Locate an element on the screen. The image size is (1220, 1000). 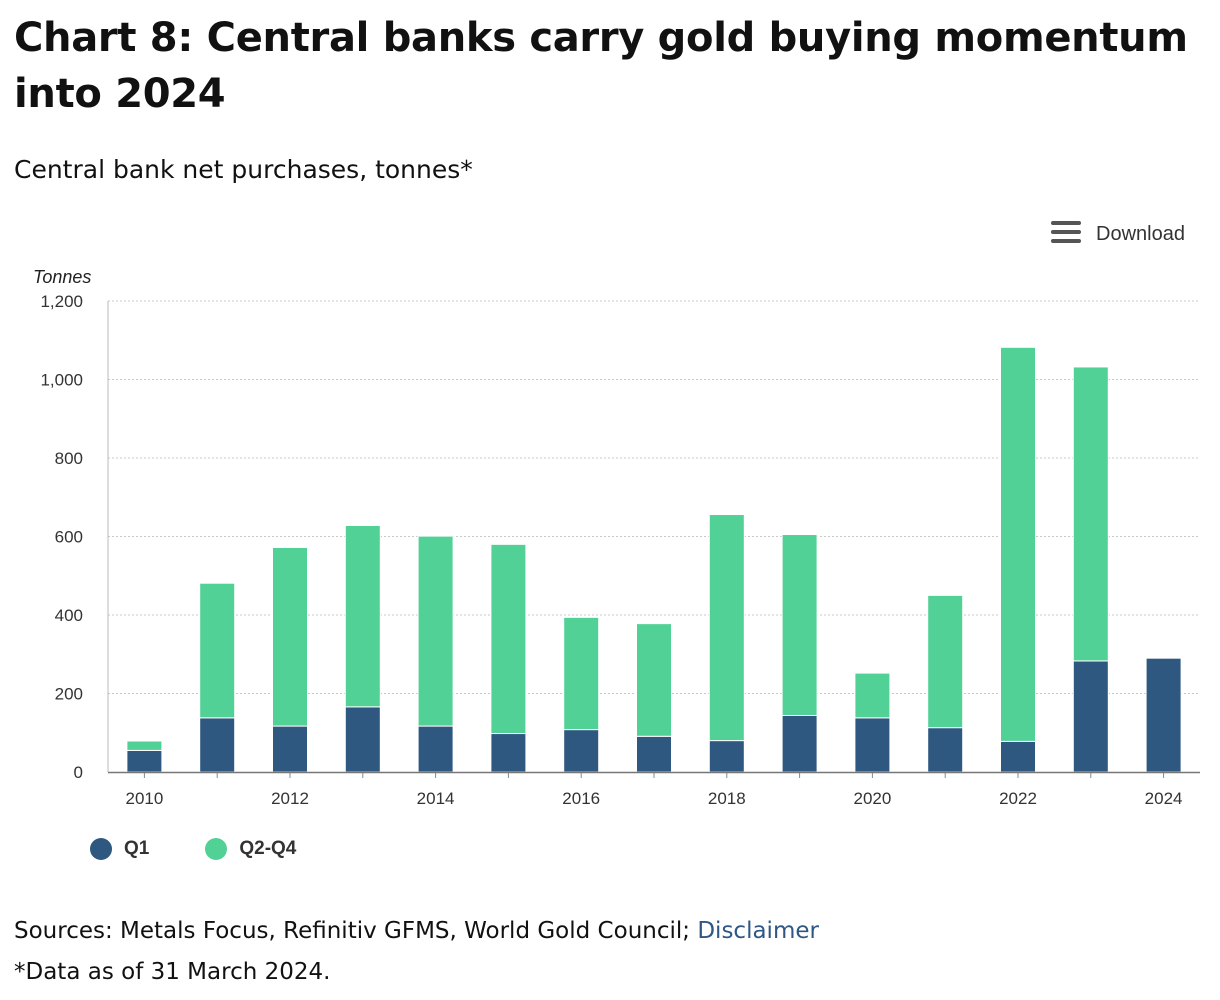
y-tick-label: 400 is located at coordinates (69, 615).